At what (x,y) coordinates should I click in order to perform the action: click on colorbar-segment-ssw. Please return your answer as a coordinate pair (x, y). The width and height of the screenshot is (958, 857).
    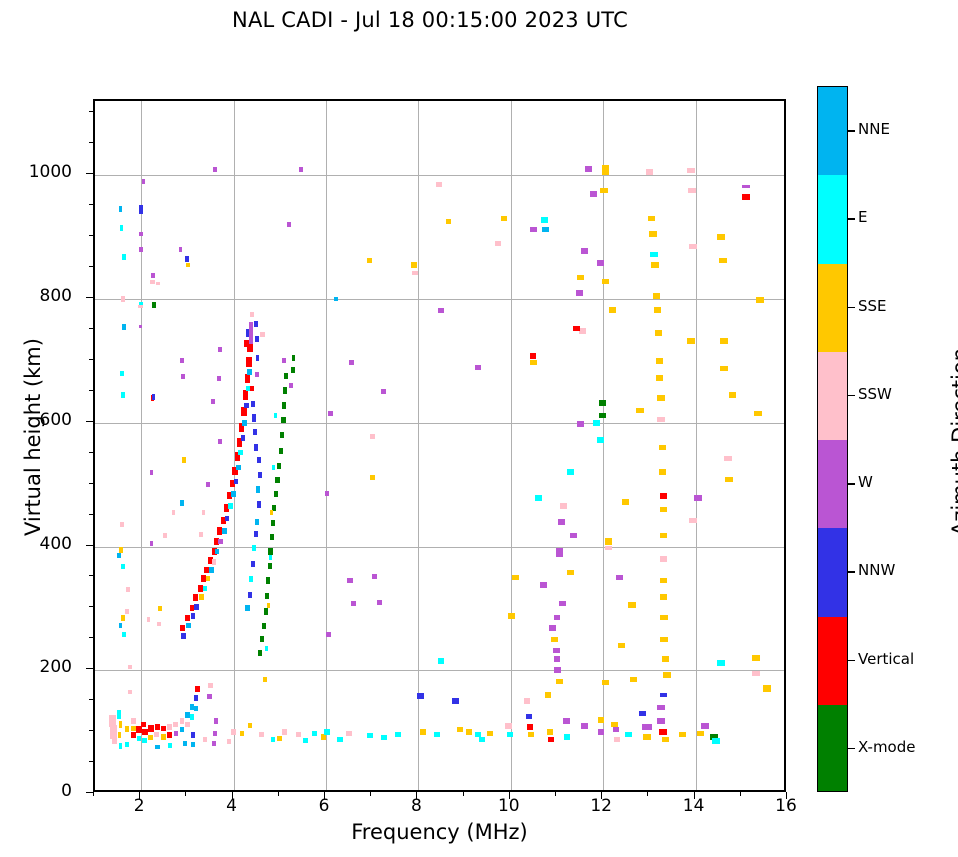
    Looking at the image, I should click on (832, 396).